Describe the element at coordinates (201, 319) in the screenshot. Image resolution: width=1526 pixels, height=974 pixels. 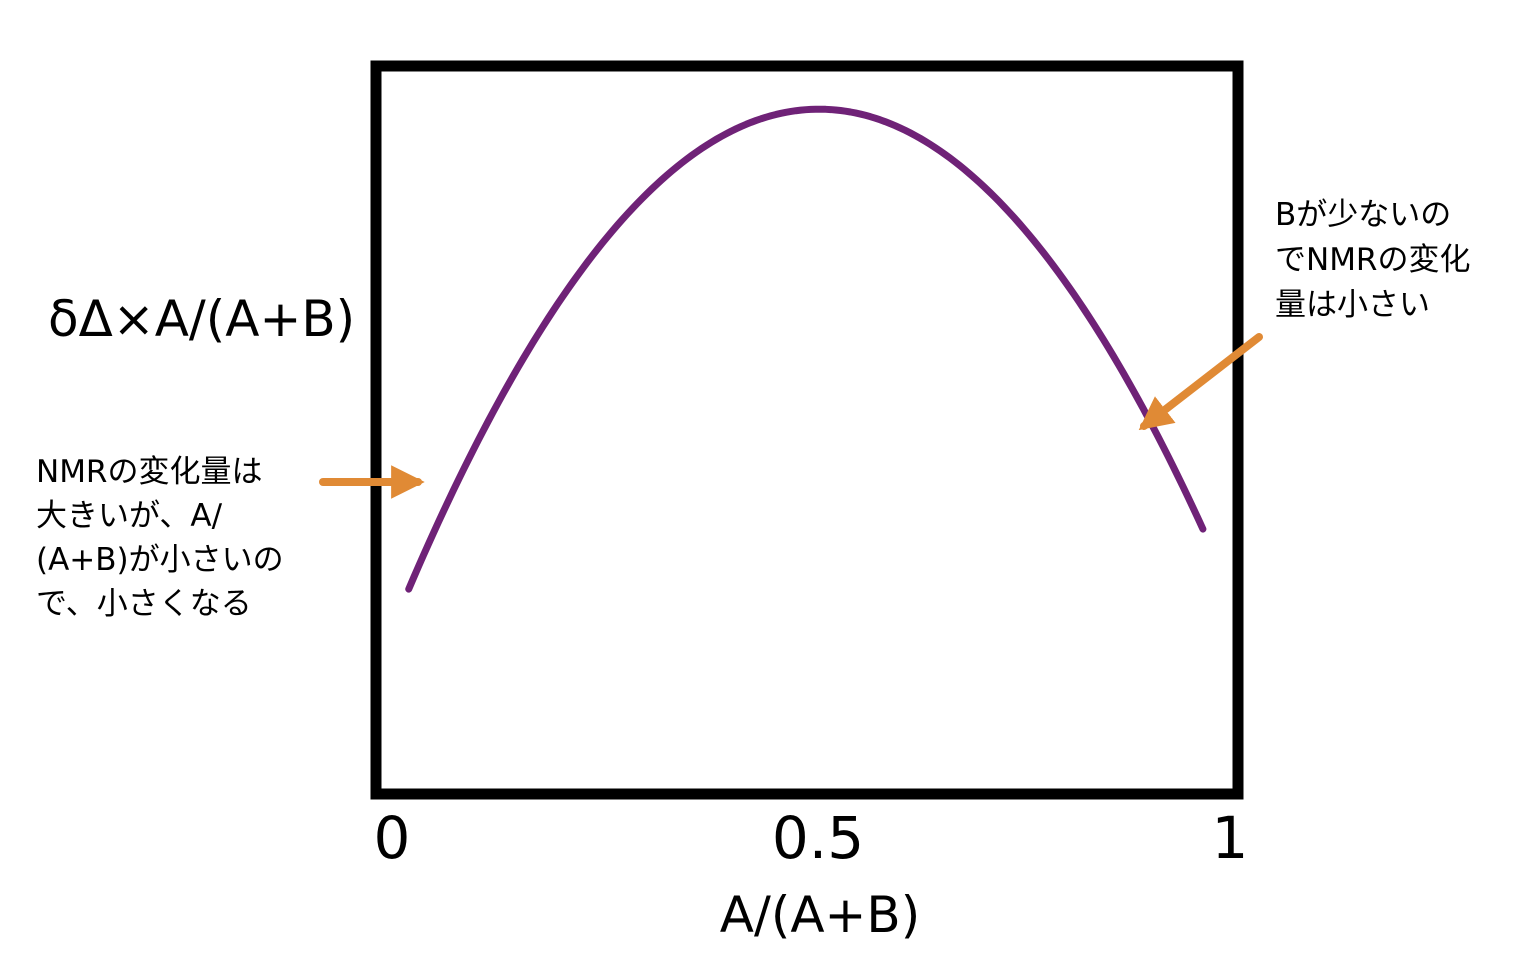
I see `y-axis-title: δΔ×A/(A+B)` at that location.